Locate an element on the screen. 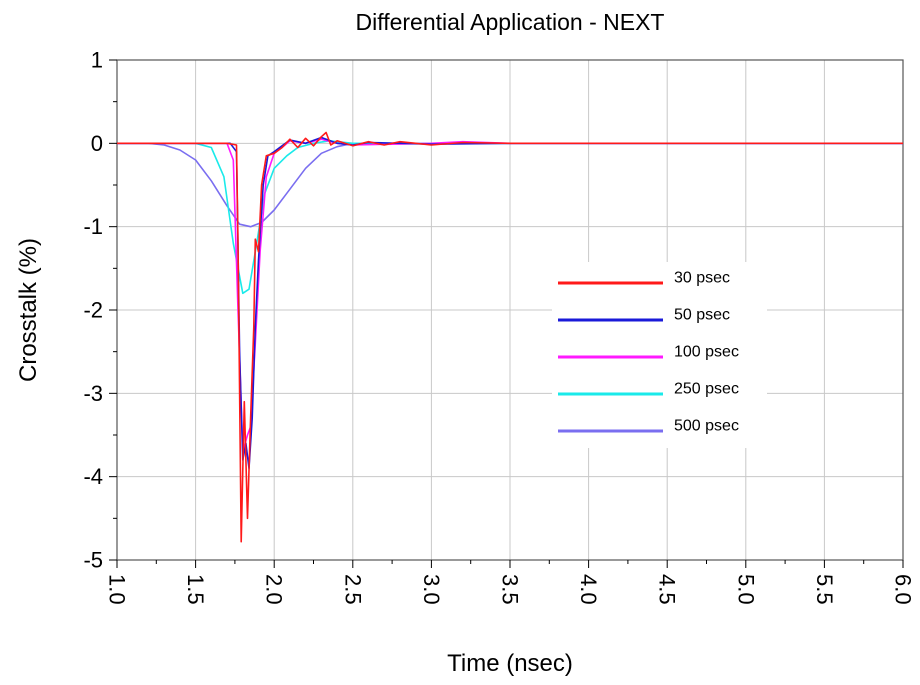 The image size is (920, 685). x-tick-label: 2.5 is located at coordinates (352, 589).